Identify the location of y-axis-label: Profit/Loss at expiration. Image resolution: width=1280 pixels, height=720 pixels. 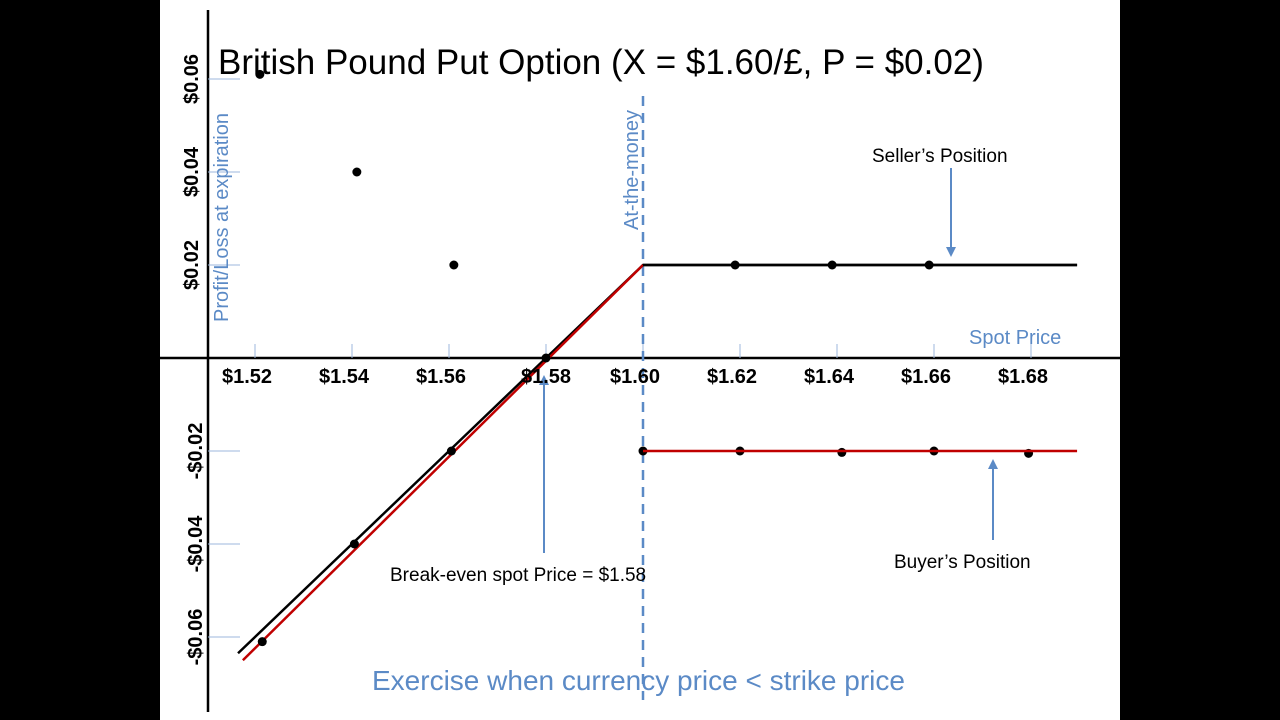
(222, 217).